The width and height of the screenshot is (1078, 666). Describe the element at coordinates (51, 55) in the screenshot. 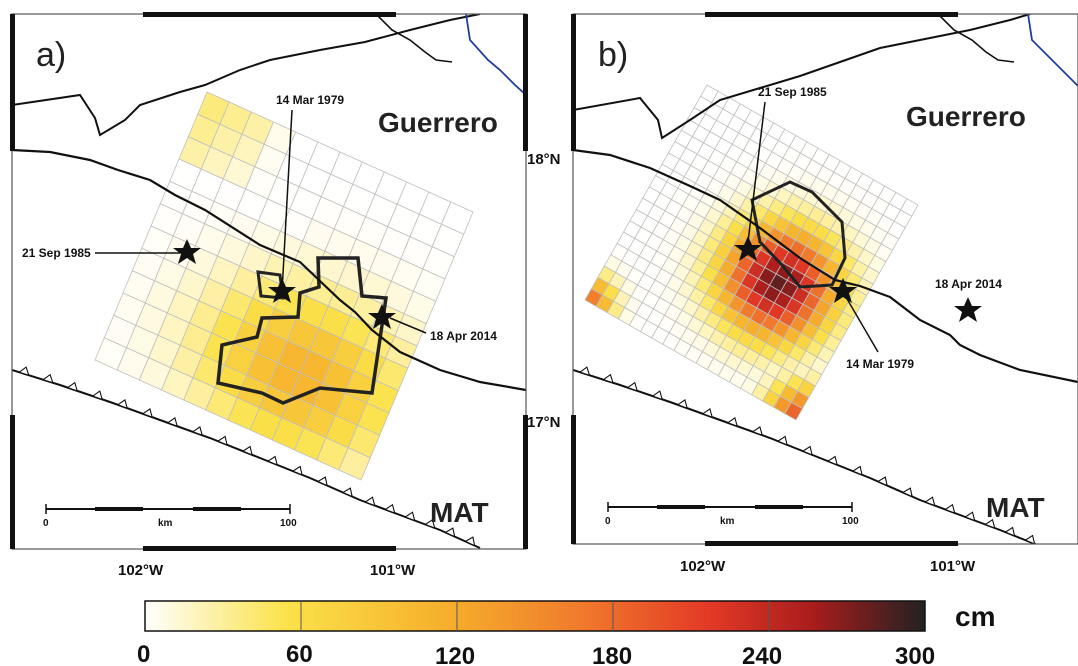

I see `panel-label-a: a)` at that location.